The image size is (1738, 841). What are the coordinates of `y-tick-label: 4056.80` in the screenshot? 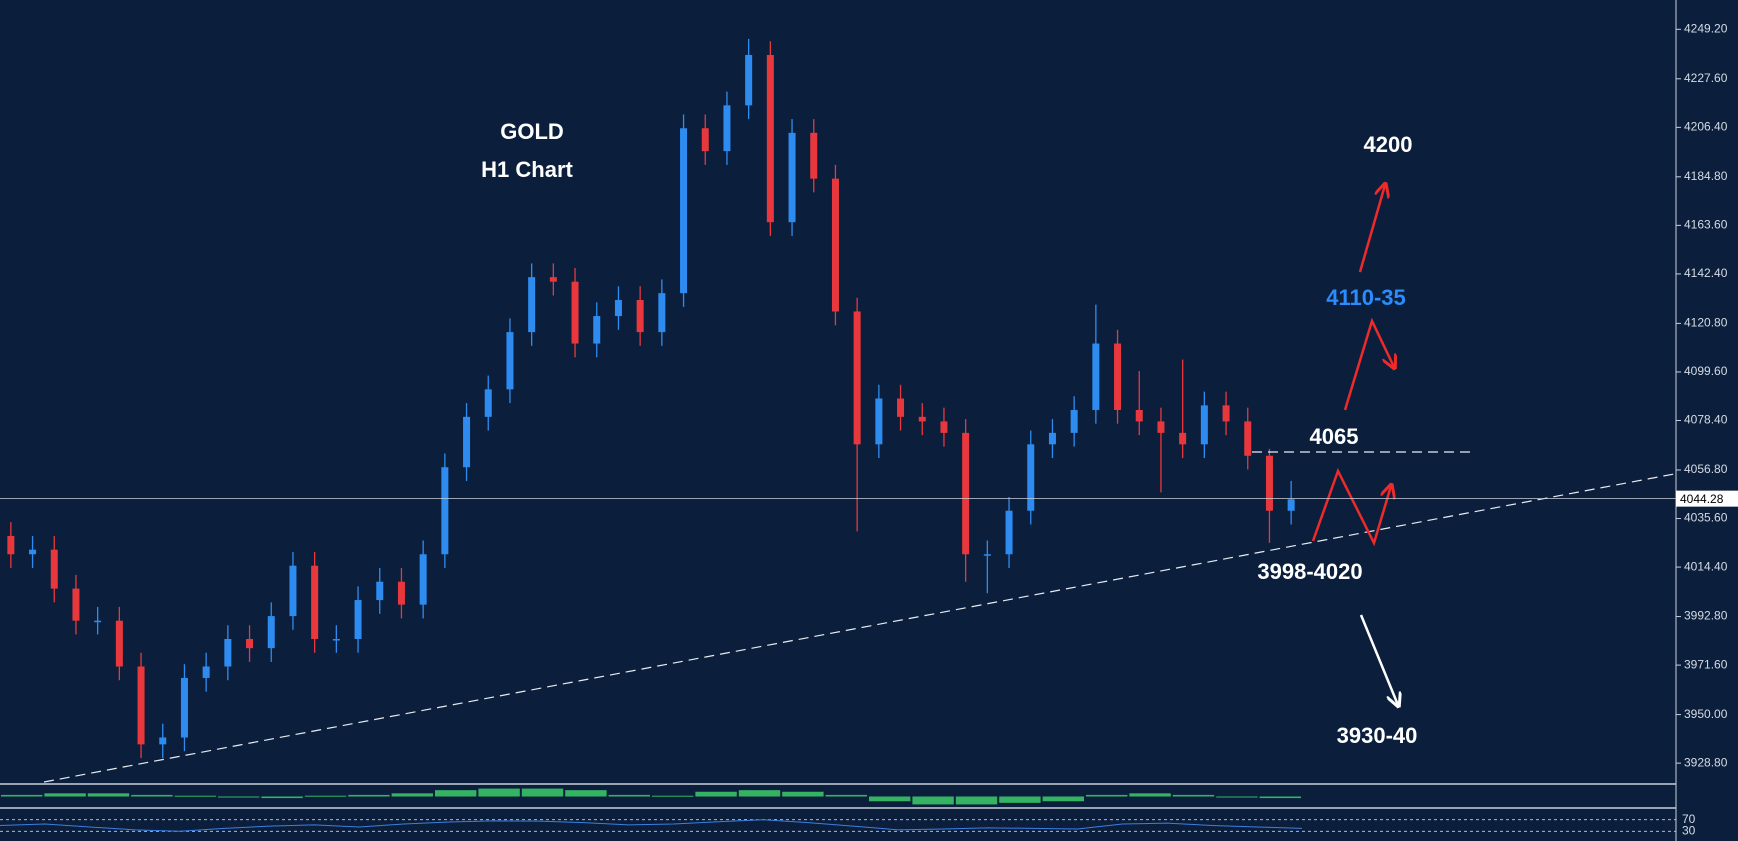 It's located at (1706, 469).